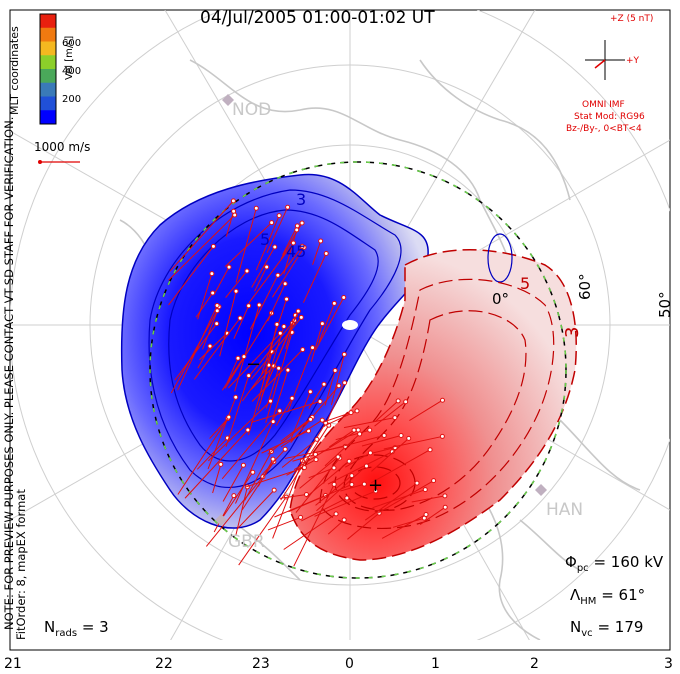 The image size is (680, 674). I want to click on colorbar-swatch, so click(48, 48).